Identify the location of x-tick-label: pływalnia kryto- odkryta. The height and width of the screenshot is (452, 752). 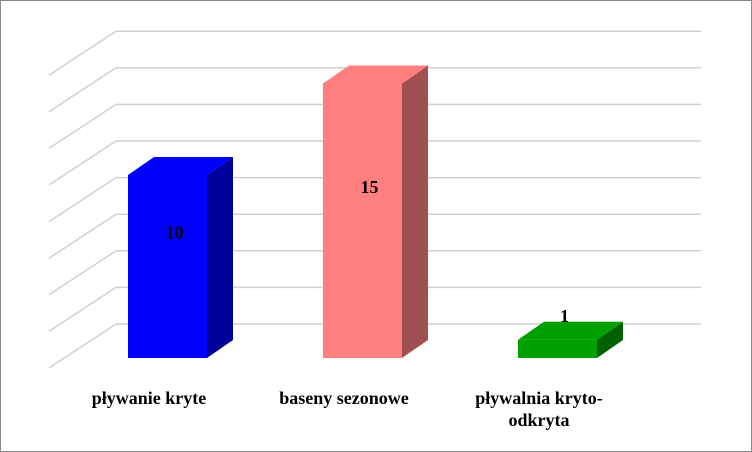
(539, 409).